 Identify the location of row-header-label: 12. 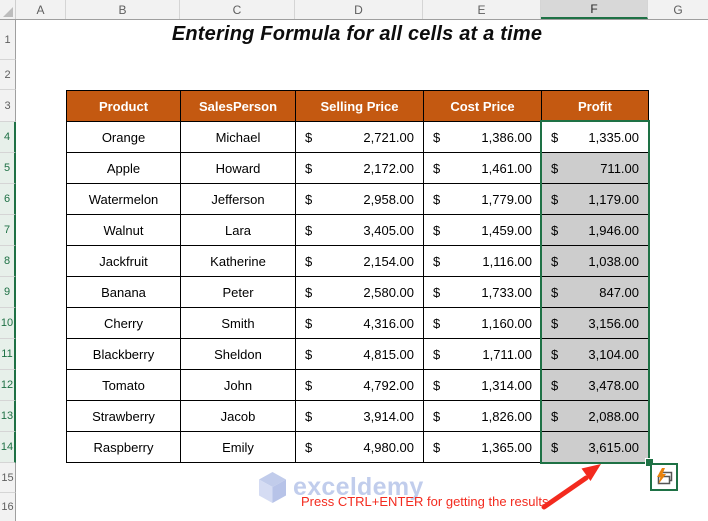
(7, 385).